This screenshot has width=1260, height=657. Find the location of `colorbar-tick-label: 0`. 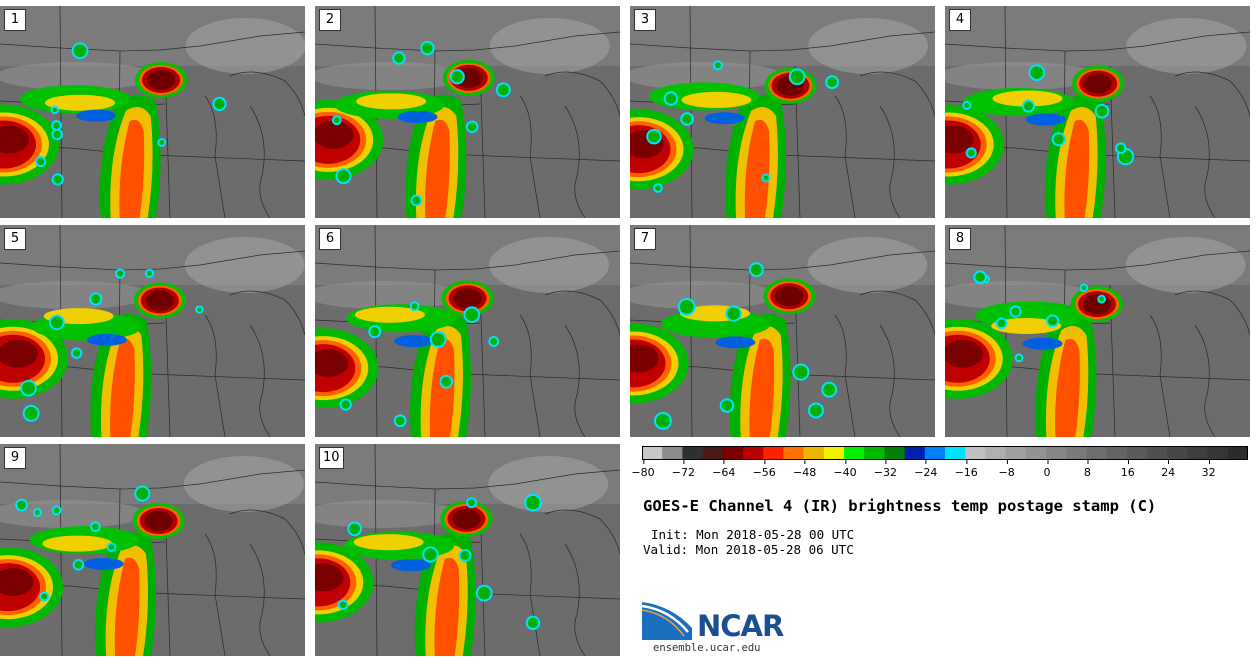

colorbar-tick-label: 0 is located at coordinates (1047, 469).